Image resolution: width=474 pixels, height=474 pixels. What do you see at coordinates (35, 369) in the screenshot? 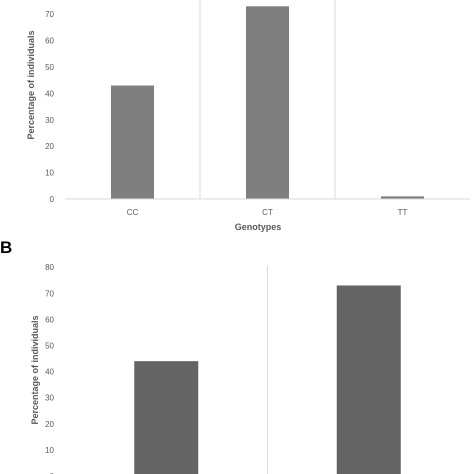
I see `chart-b-y-axis-label: Percentage of individuals` at bounding box center [35, 369].